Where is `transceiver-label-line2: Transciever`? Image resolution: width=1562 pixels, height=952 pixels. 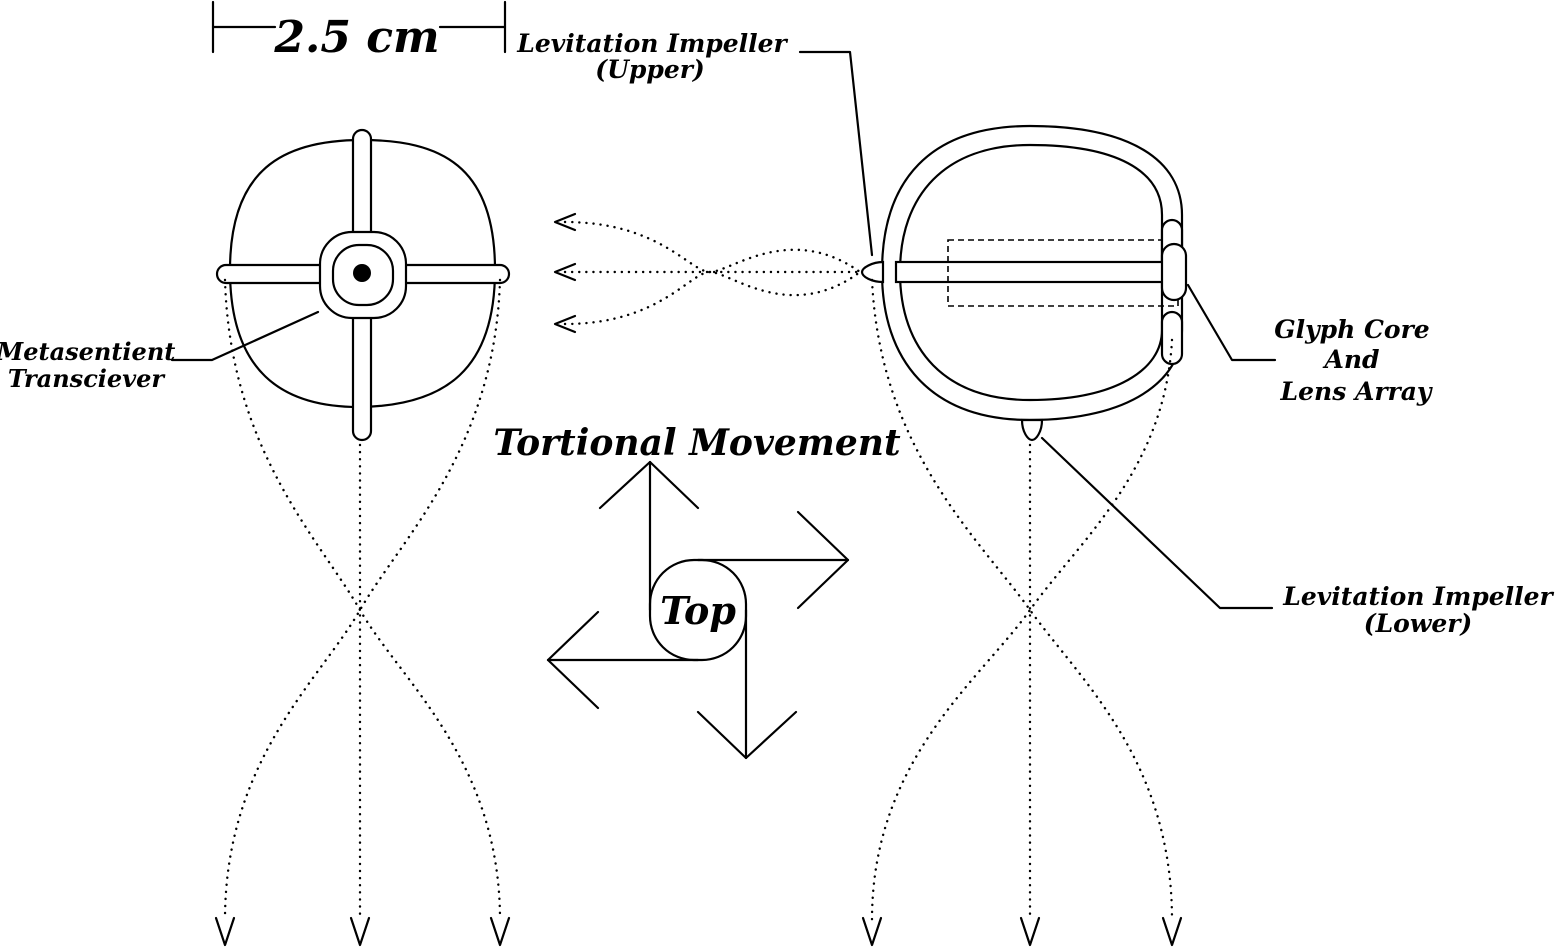 transceiver-label-line2: Transciever is located at coordinates (87, 378).